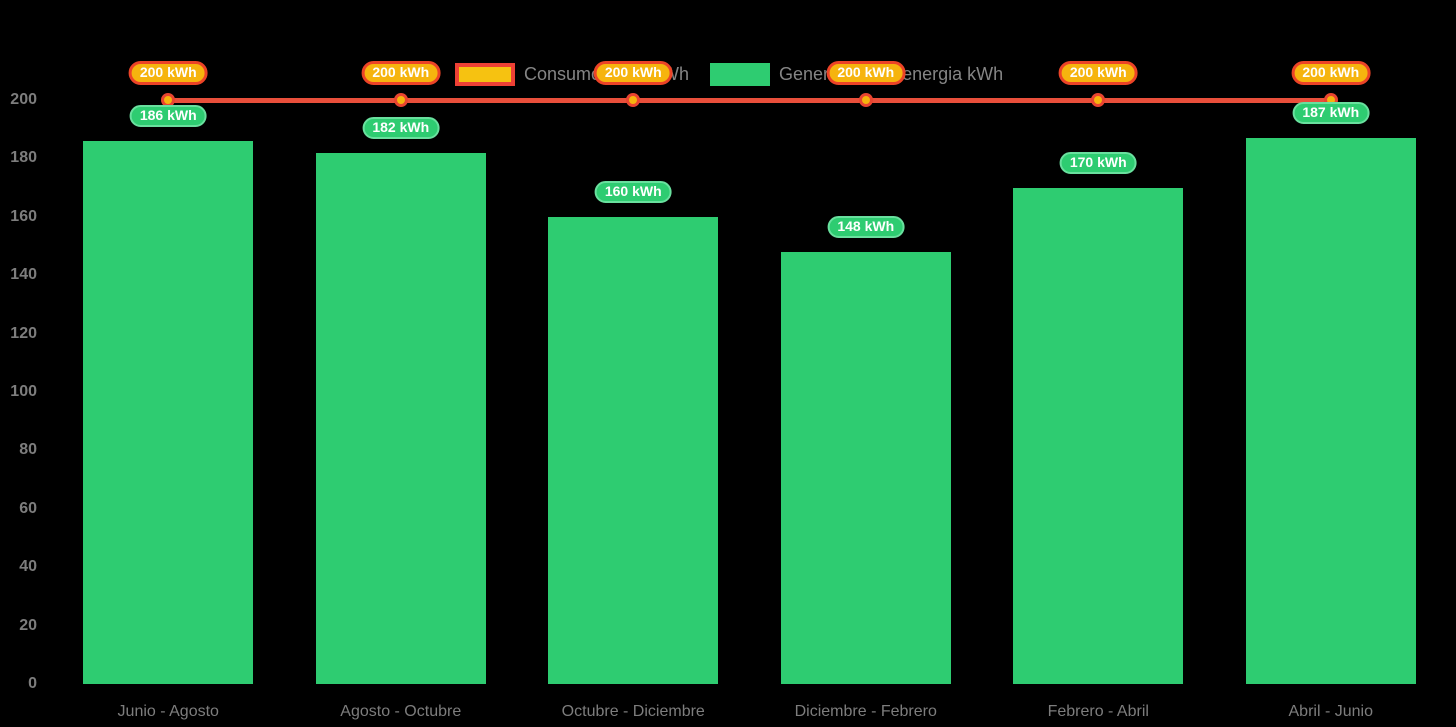 The image size is (1456, 727). I want to click on x-axis-category-label: Diciembre - Febrero, so click(865, 711).